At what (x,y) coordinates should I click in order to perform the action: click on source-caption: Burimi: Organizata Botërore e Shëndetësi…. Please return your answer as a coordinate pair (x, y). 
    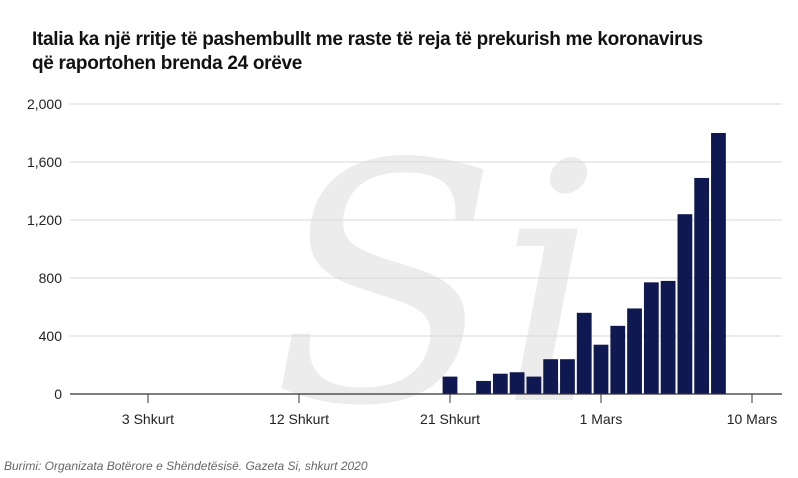
    Looking at the image, I should click on (186, 466).